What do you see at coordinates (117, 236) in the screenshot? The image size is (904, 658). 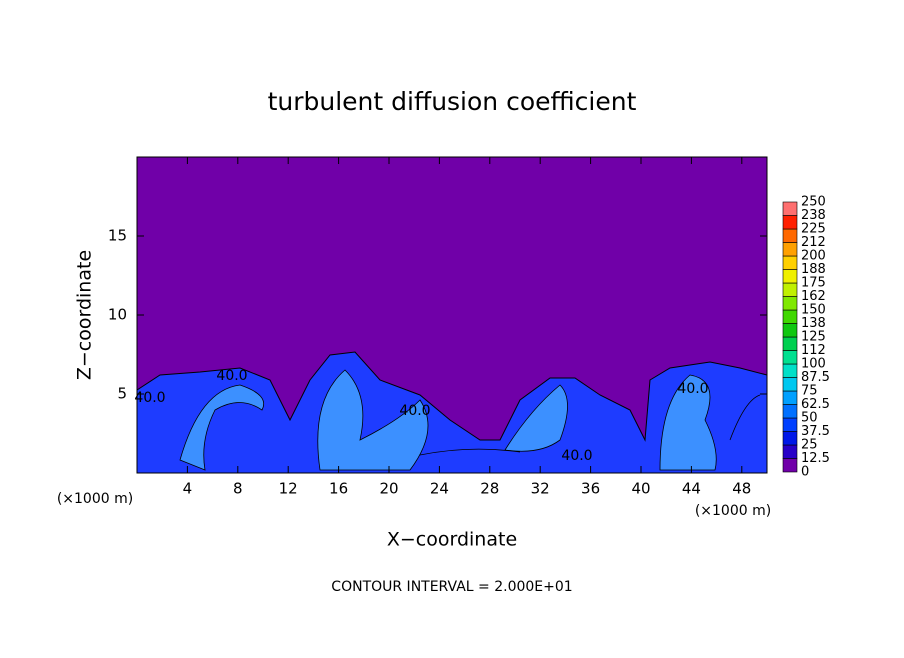 I see `y-tick-label: 15` at bounding box center [117, 236].